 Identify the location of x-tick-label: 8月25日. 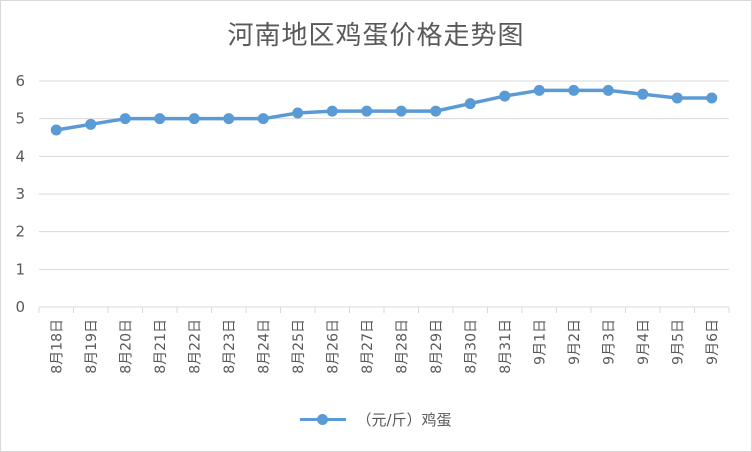
(299, 346).